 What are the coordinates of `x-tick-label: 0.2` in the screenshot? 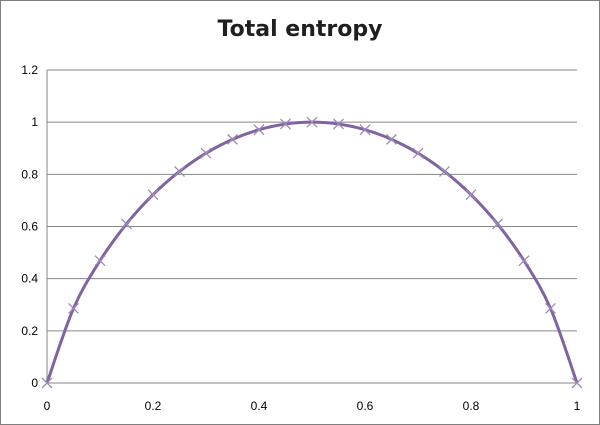 It's located at (153, 406).